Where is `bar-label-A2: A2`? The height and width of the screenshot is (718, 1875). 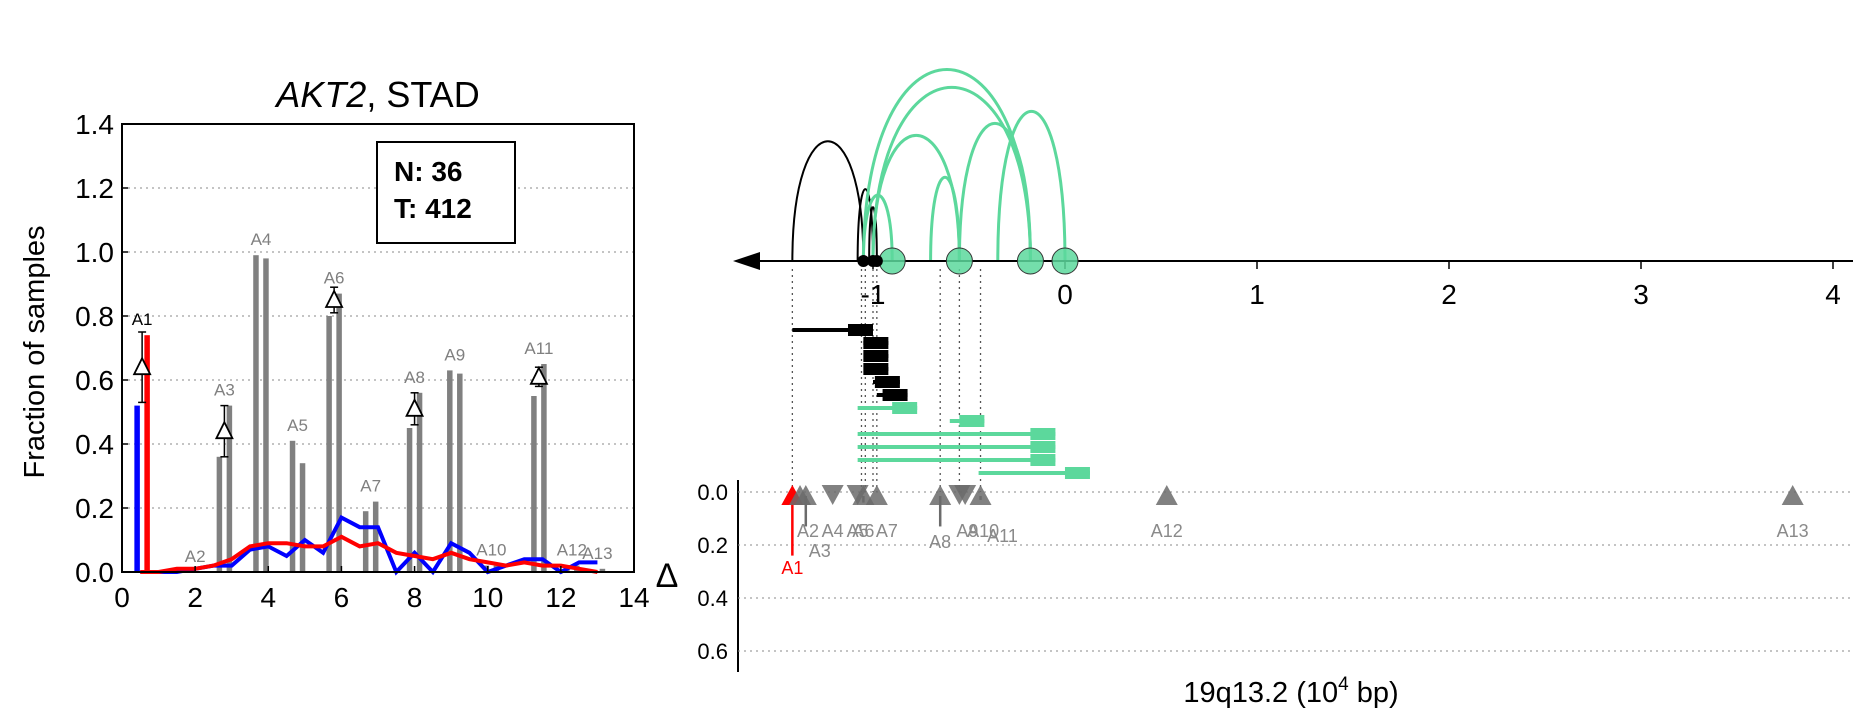
bar-label-A2: A2 is located at coordinates (195, 556).